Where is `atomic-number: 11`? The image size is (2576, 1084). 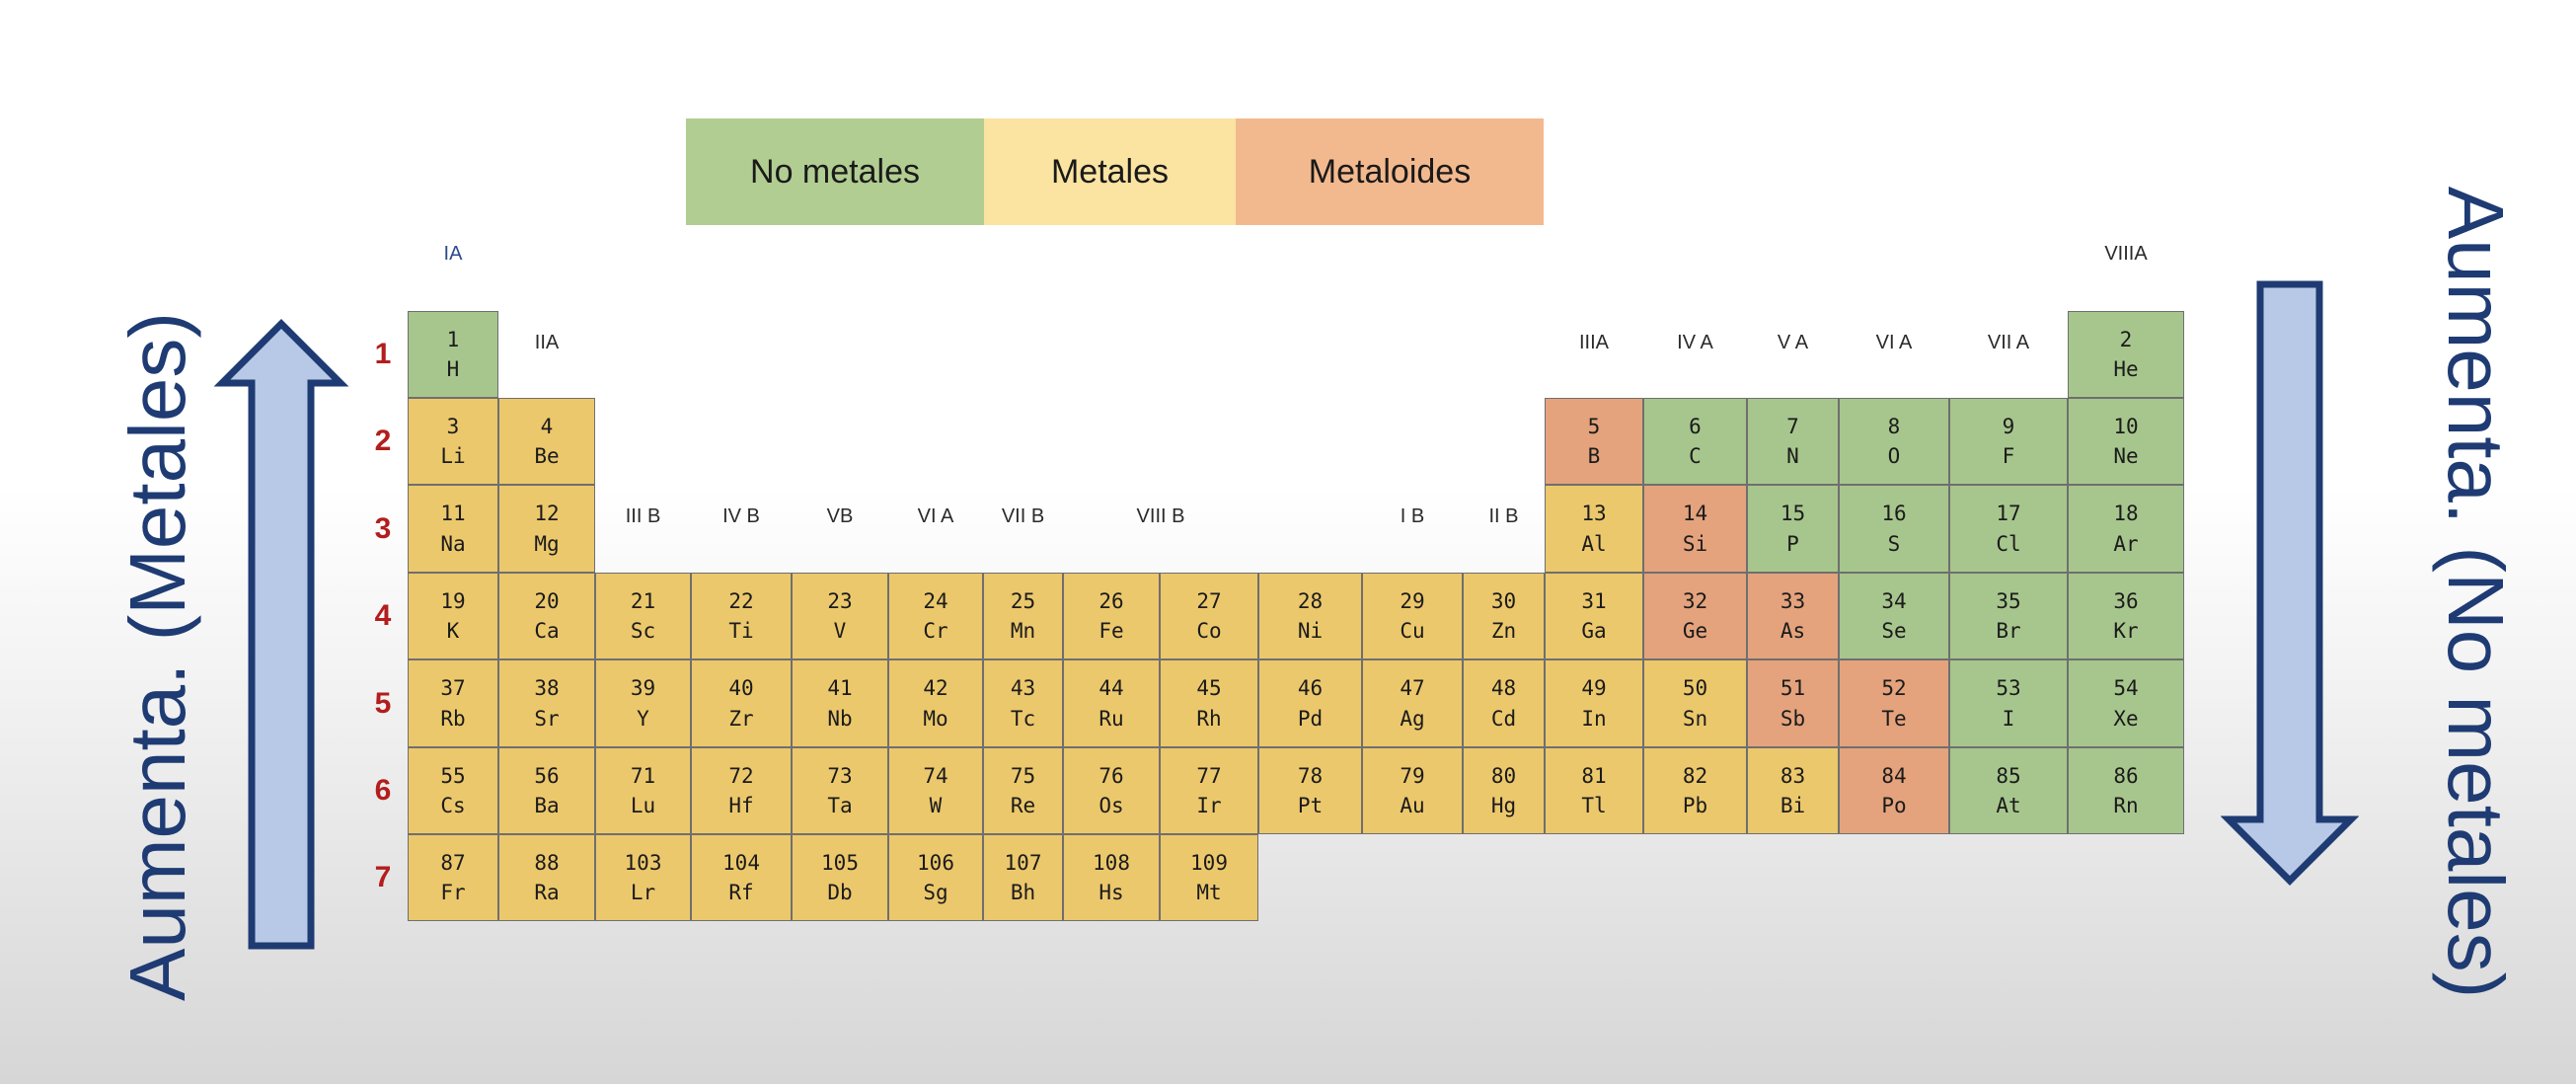 atomic-number: 11 is located at coordinates (453, 514).